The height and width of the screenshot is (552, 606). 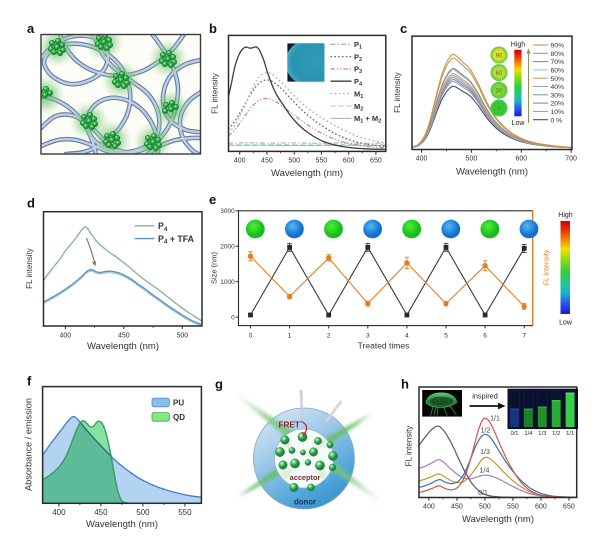 What do you see at coordinates (358, 107) in the screenshot?
I see `svg-text: M2` at bounding box center [358, 107].